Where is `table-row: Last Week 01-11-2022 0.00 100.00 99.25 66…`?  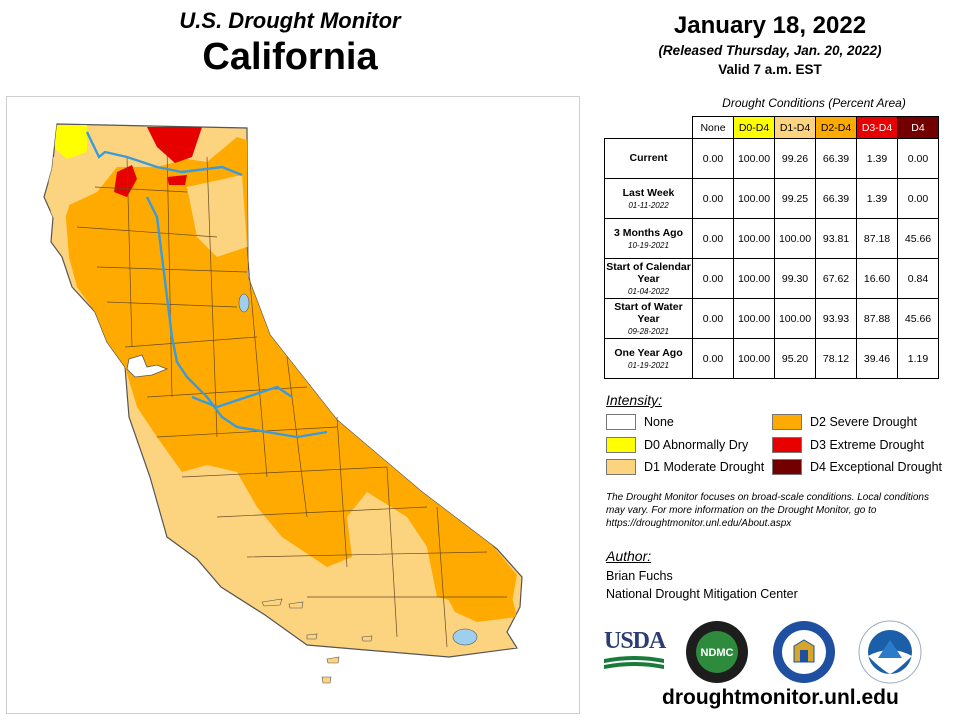 table-row: Last Week 01-11-2022 0.00 100.00 99.25 66… is located at coordinates (771, 198).